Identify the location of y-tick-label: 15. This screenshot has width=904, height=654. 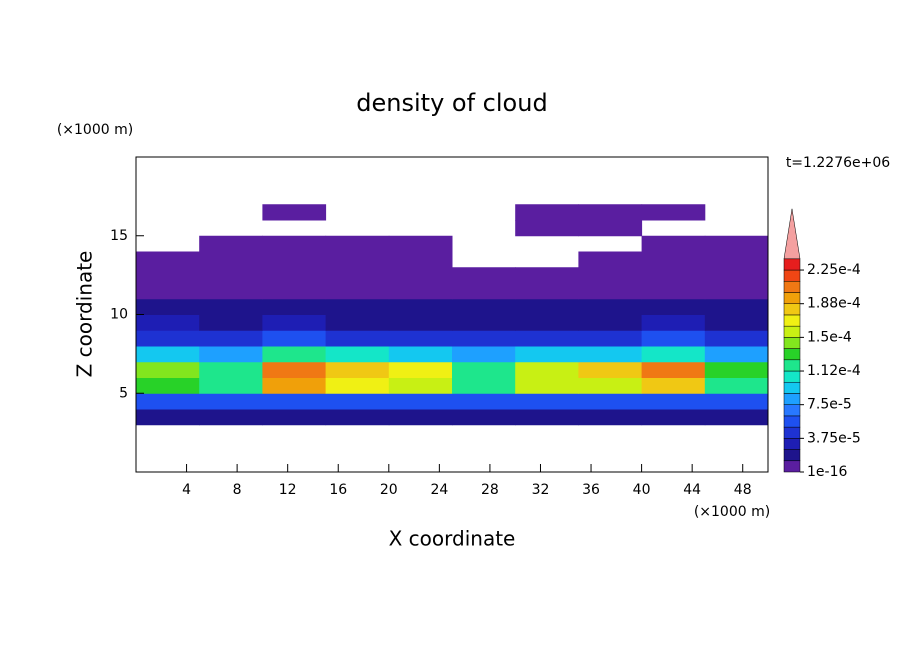
(119, 236).